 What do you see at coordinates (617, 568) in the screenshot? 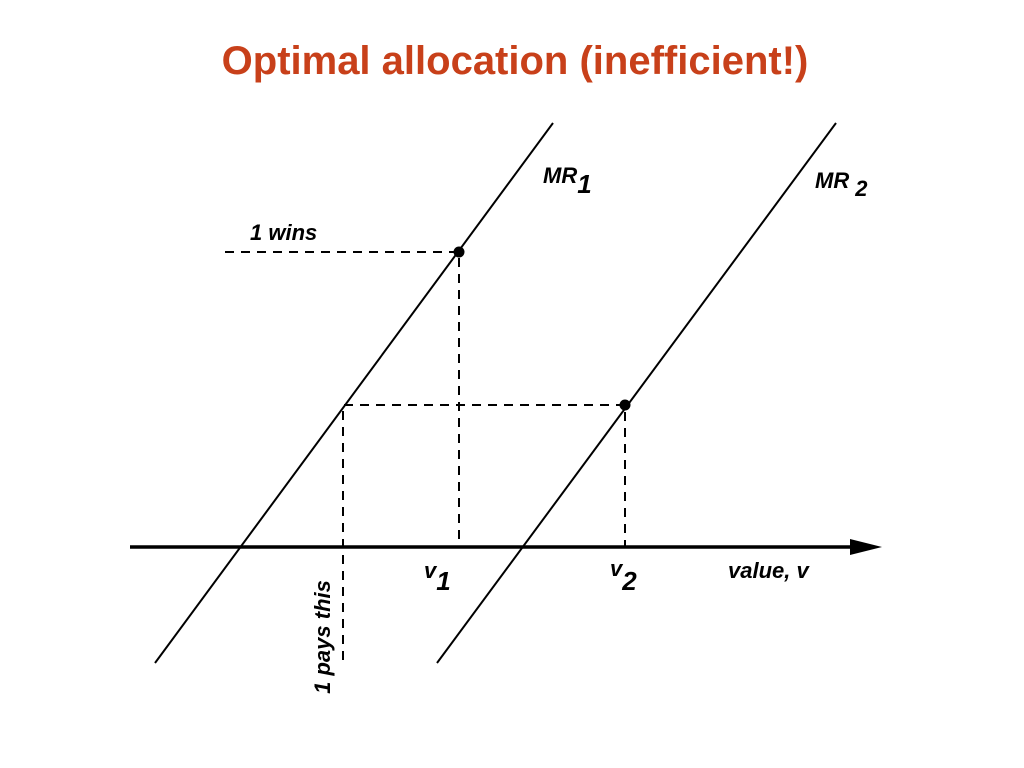
I see `v2-text: v` at bounding box center [617, 568].